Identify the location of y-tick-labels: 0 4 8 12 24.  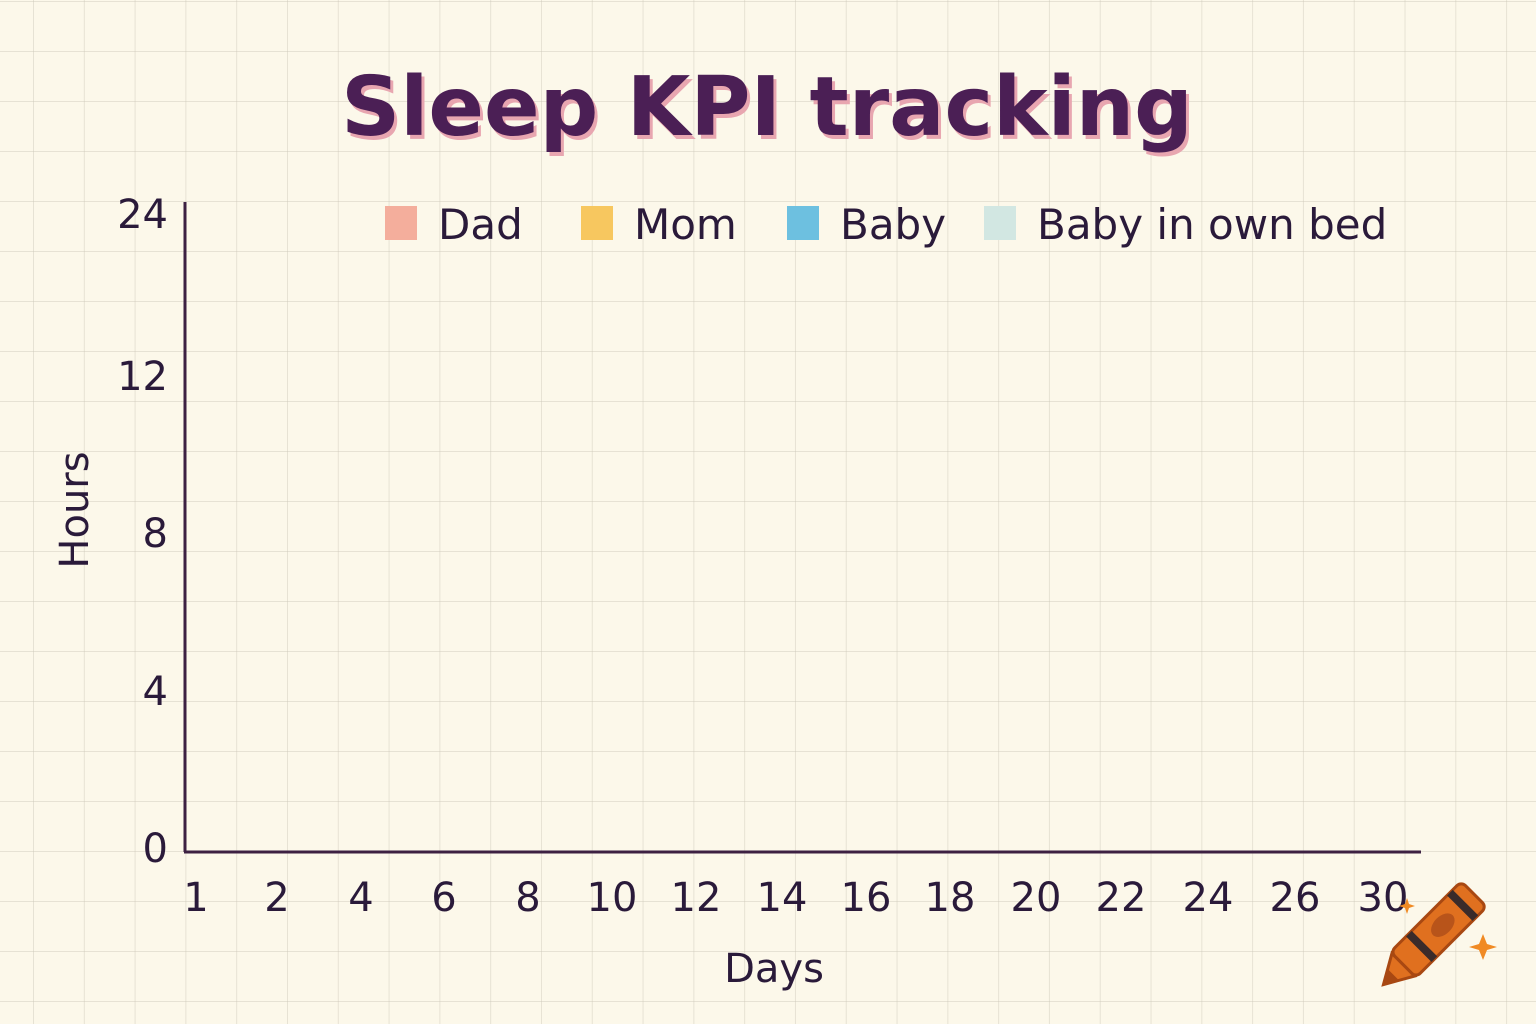
(142, 532).